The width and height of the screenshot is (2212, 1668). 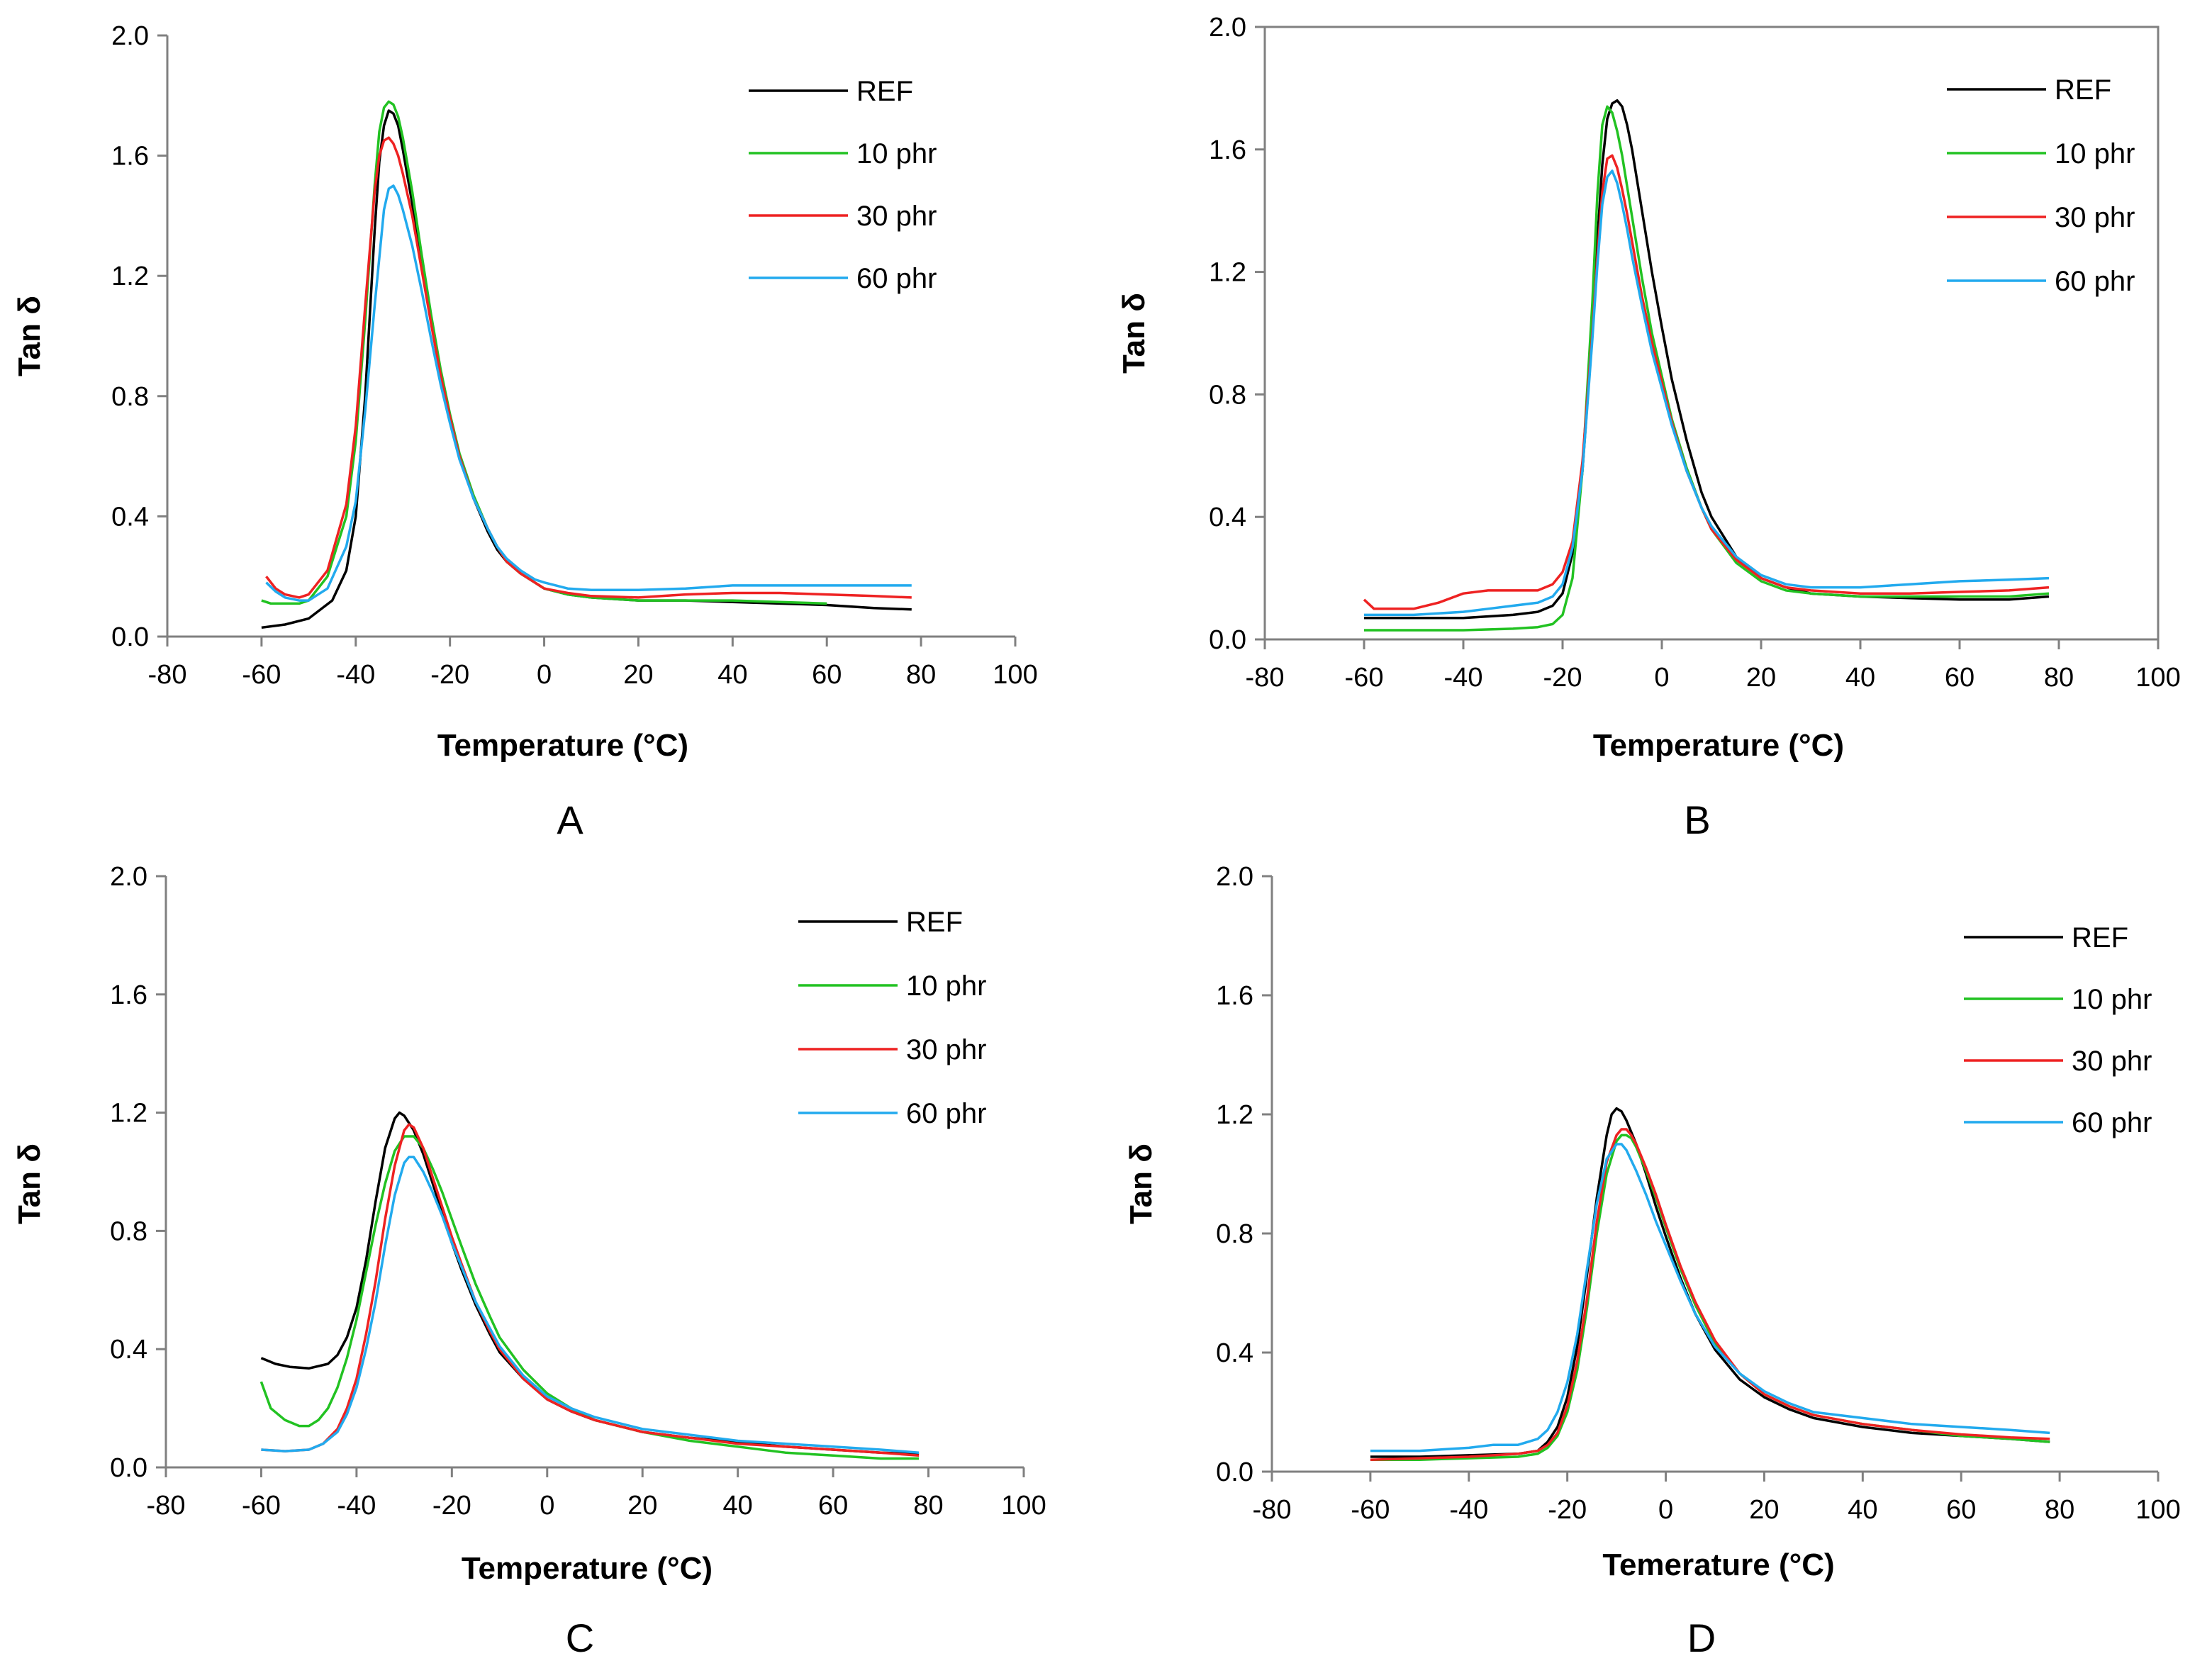 What do you see at coordinates (1702, 1638) in the screenshot?
I see `panel-label: D` at bounding box center [1702, 1638].